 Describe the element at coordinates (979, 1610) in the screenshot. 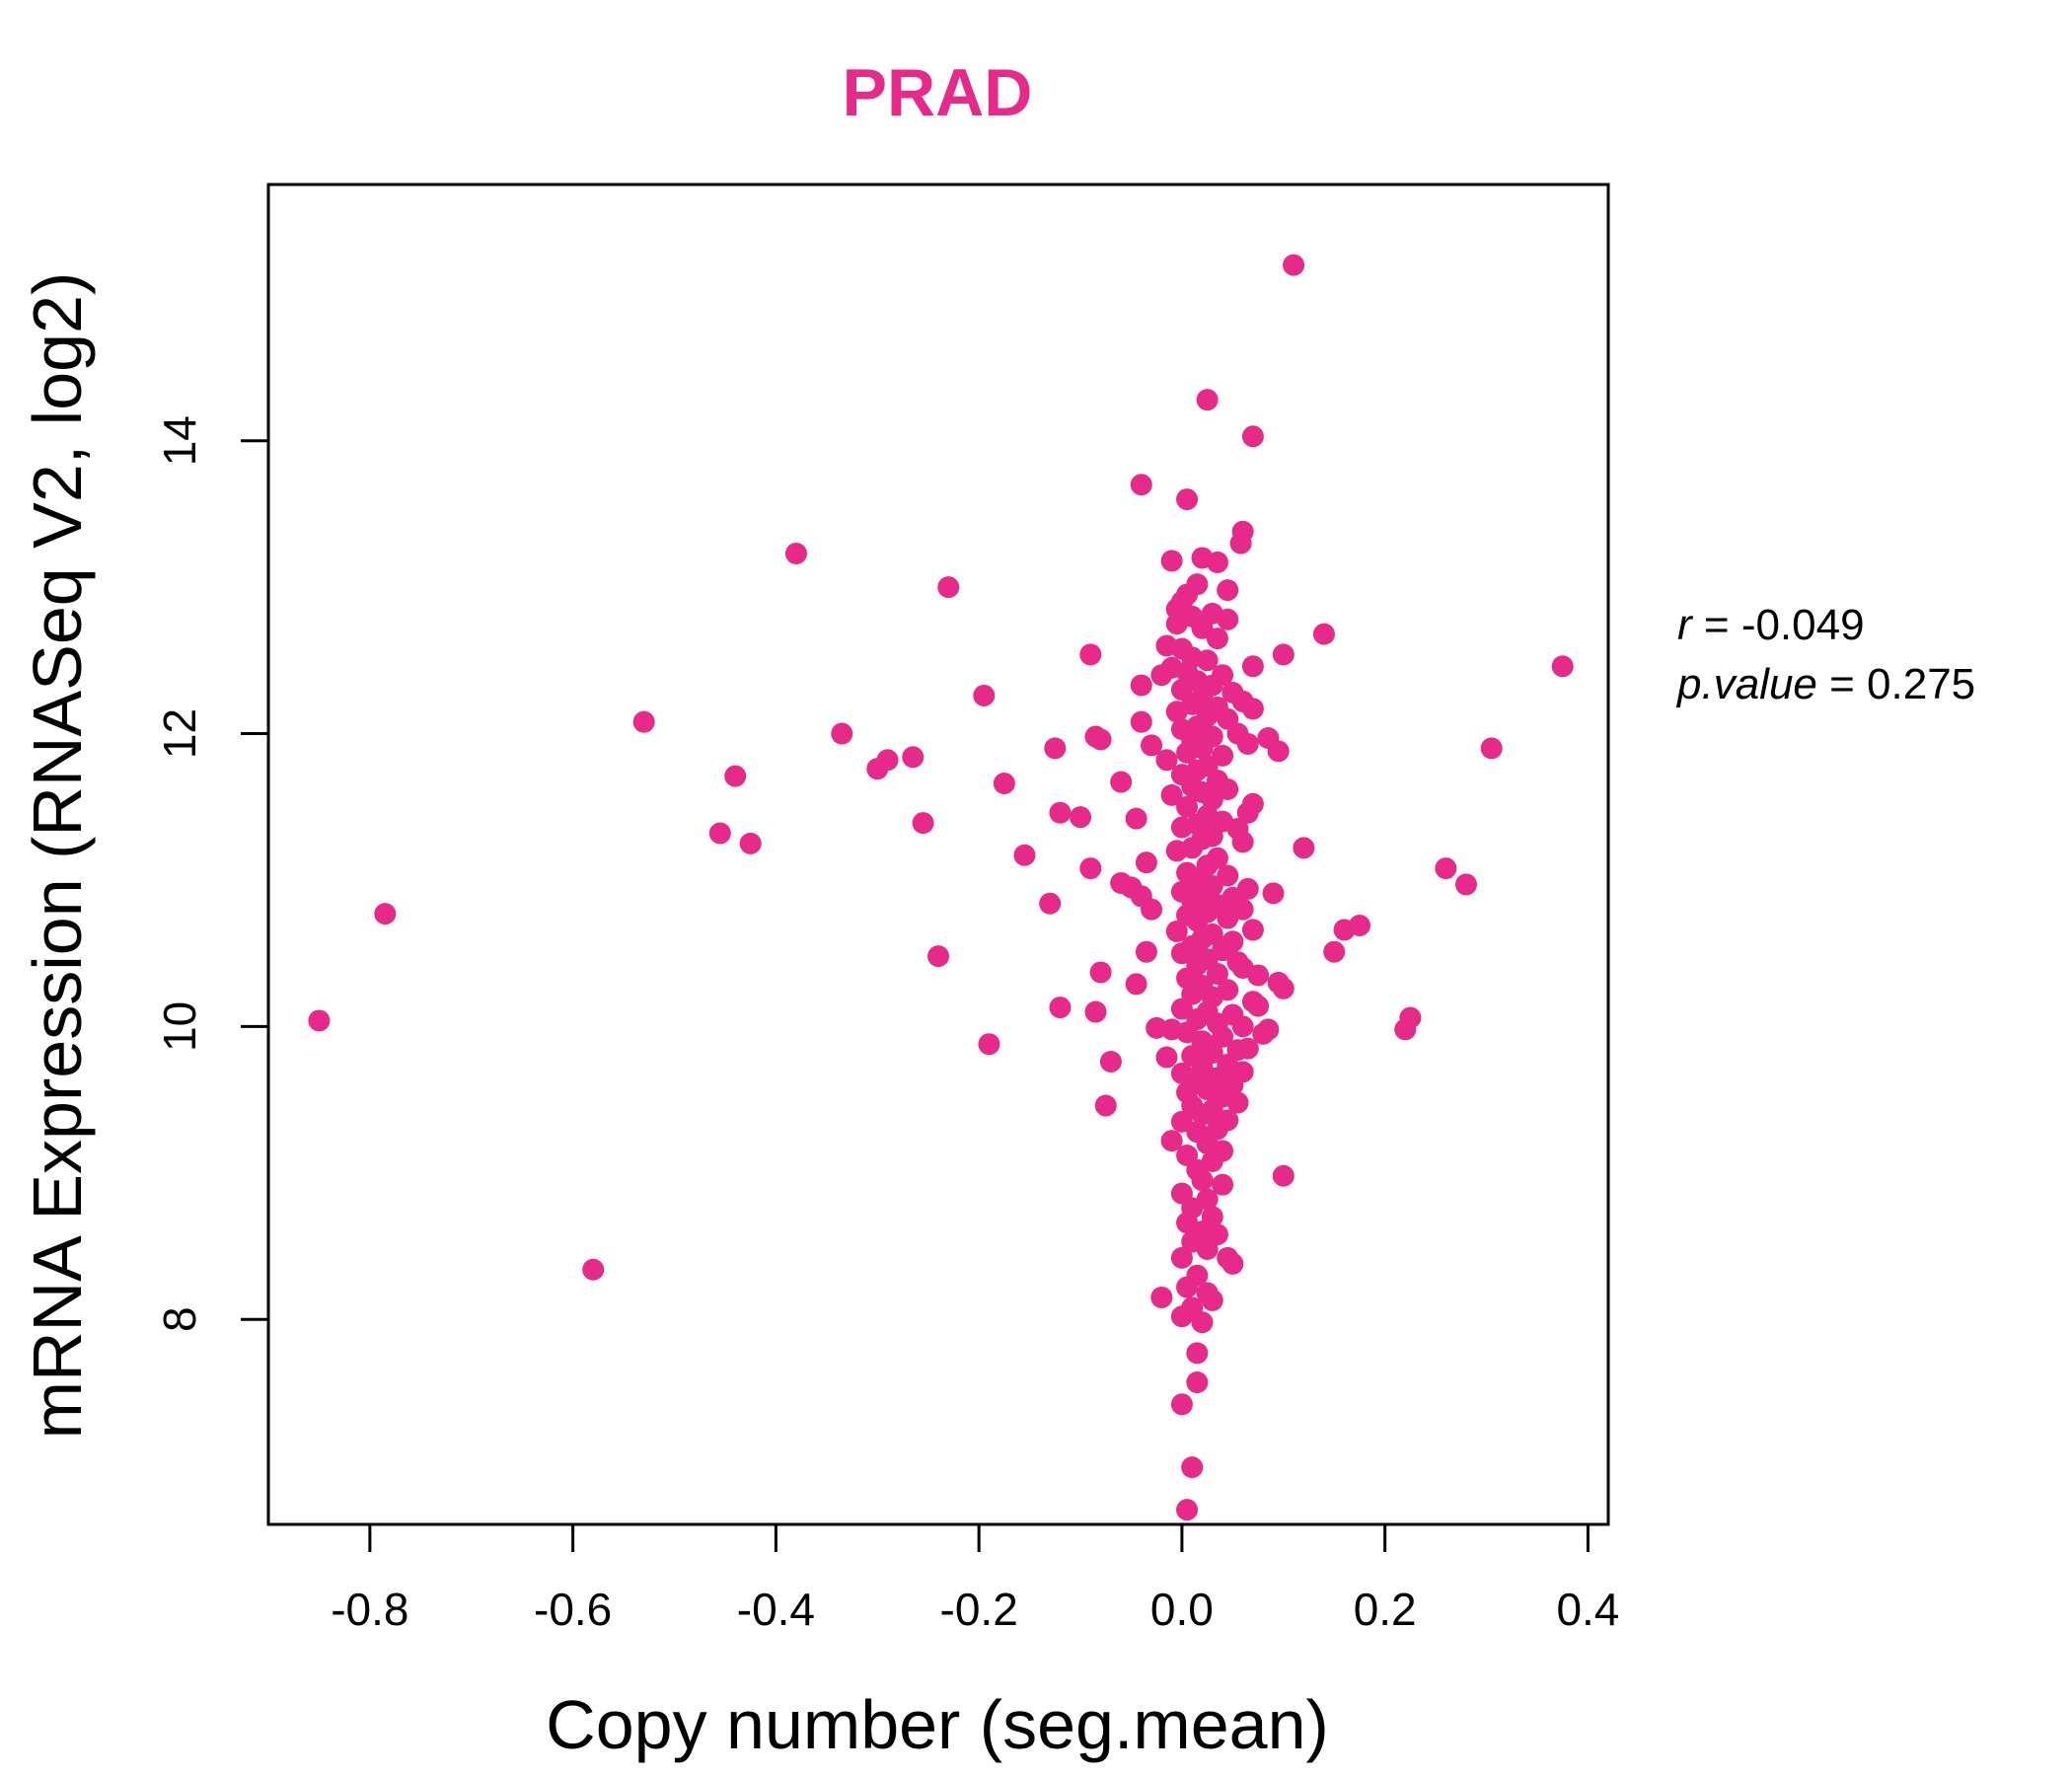

I see `x-tick-label: -0.2` at that location.